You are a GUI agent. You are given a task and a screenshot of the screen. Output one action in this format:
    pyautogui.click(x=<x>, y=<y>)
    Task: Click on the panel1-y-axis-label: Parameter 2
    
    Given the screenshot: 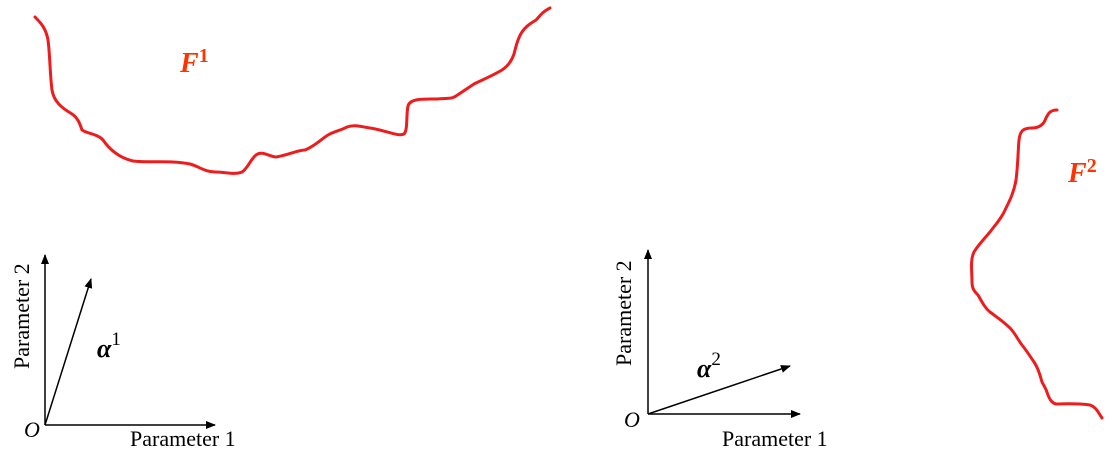 What is the action you would take?
    pyautogui.click(x=21, y=316)
    